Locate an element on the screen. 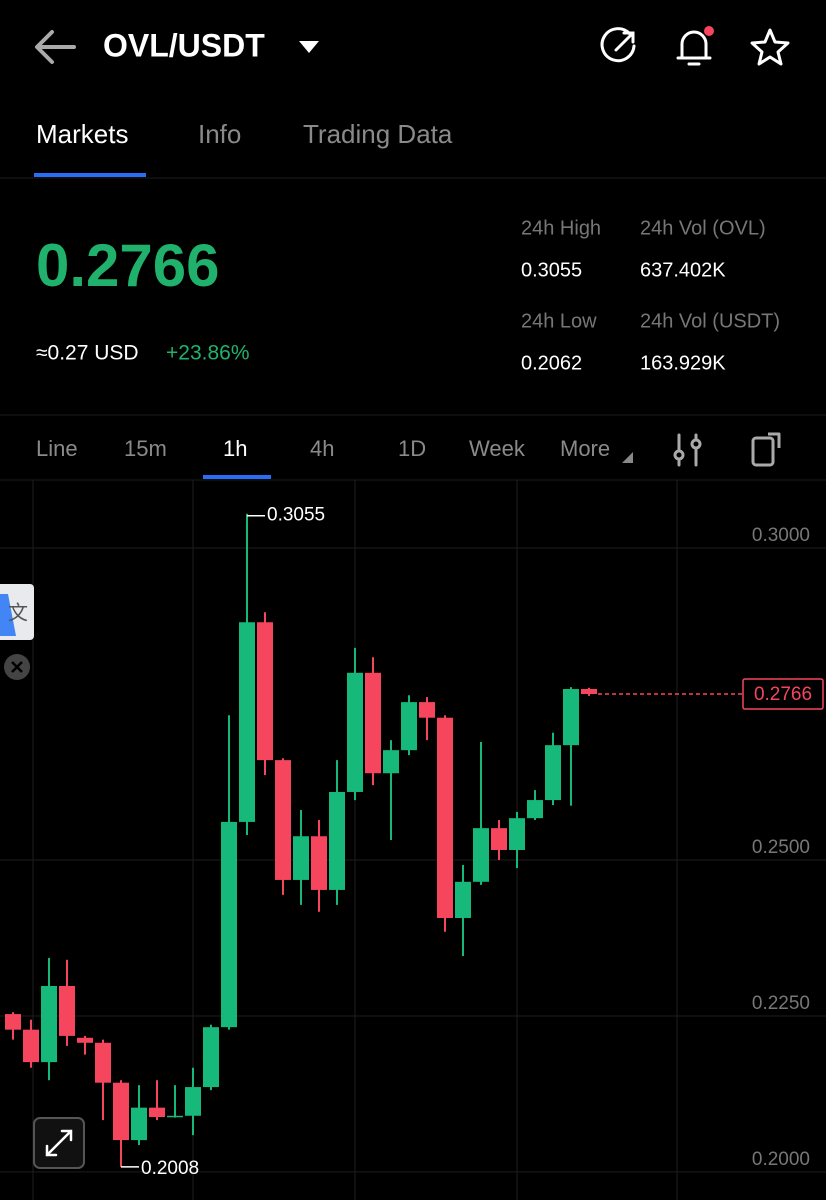 This screenshot has width=826, height=1200. usd-price: ≈0.27 USD is located at coordinates (87, 353).